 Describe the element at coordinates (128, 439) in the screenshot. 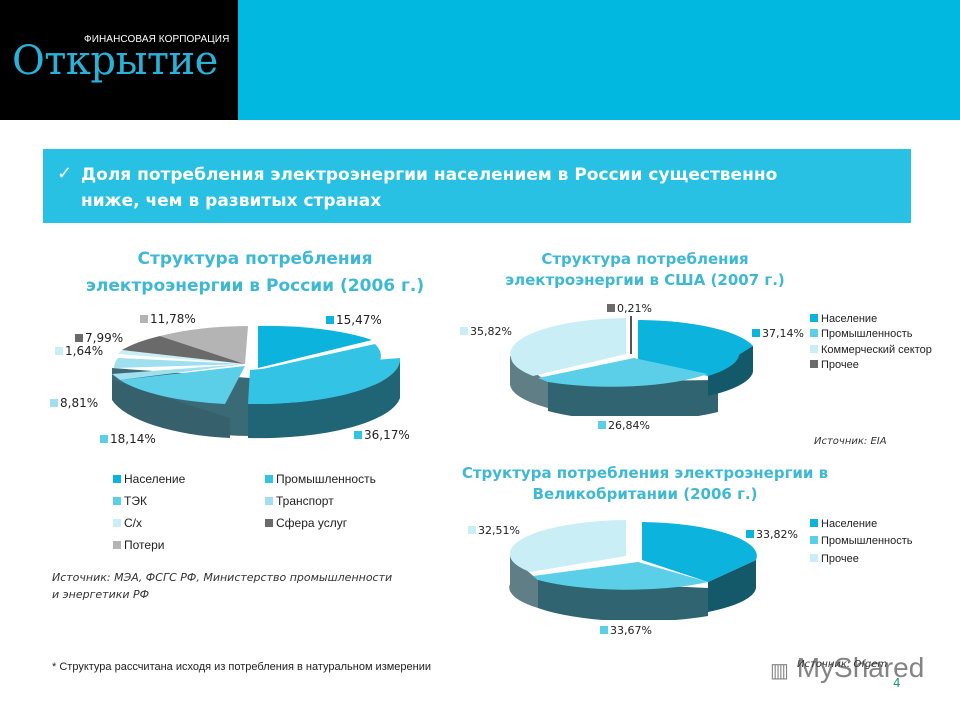

I see `russia-label-tek: 18,14%` at that location.